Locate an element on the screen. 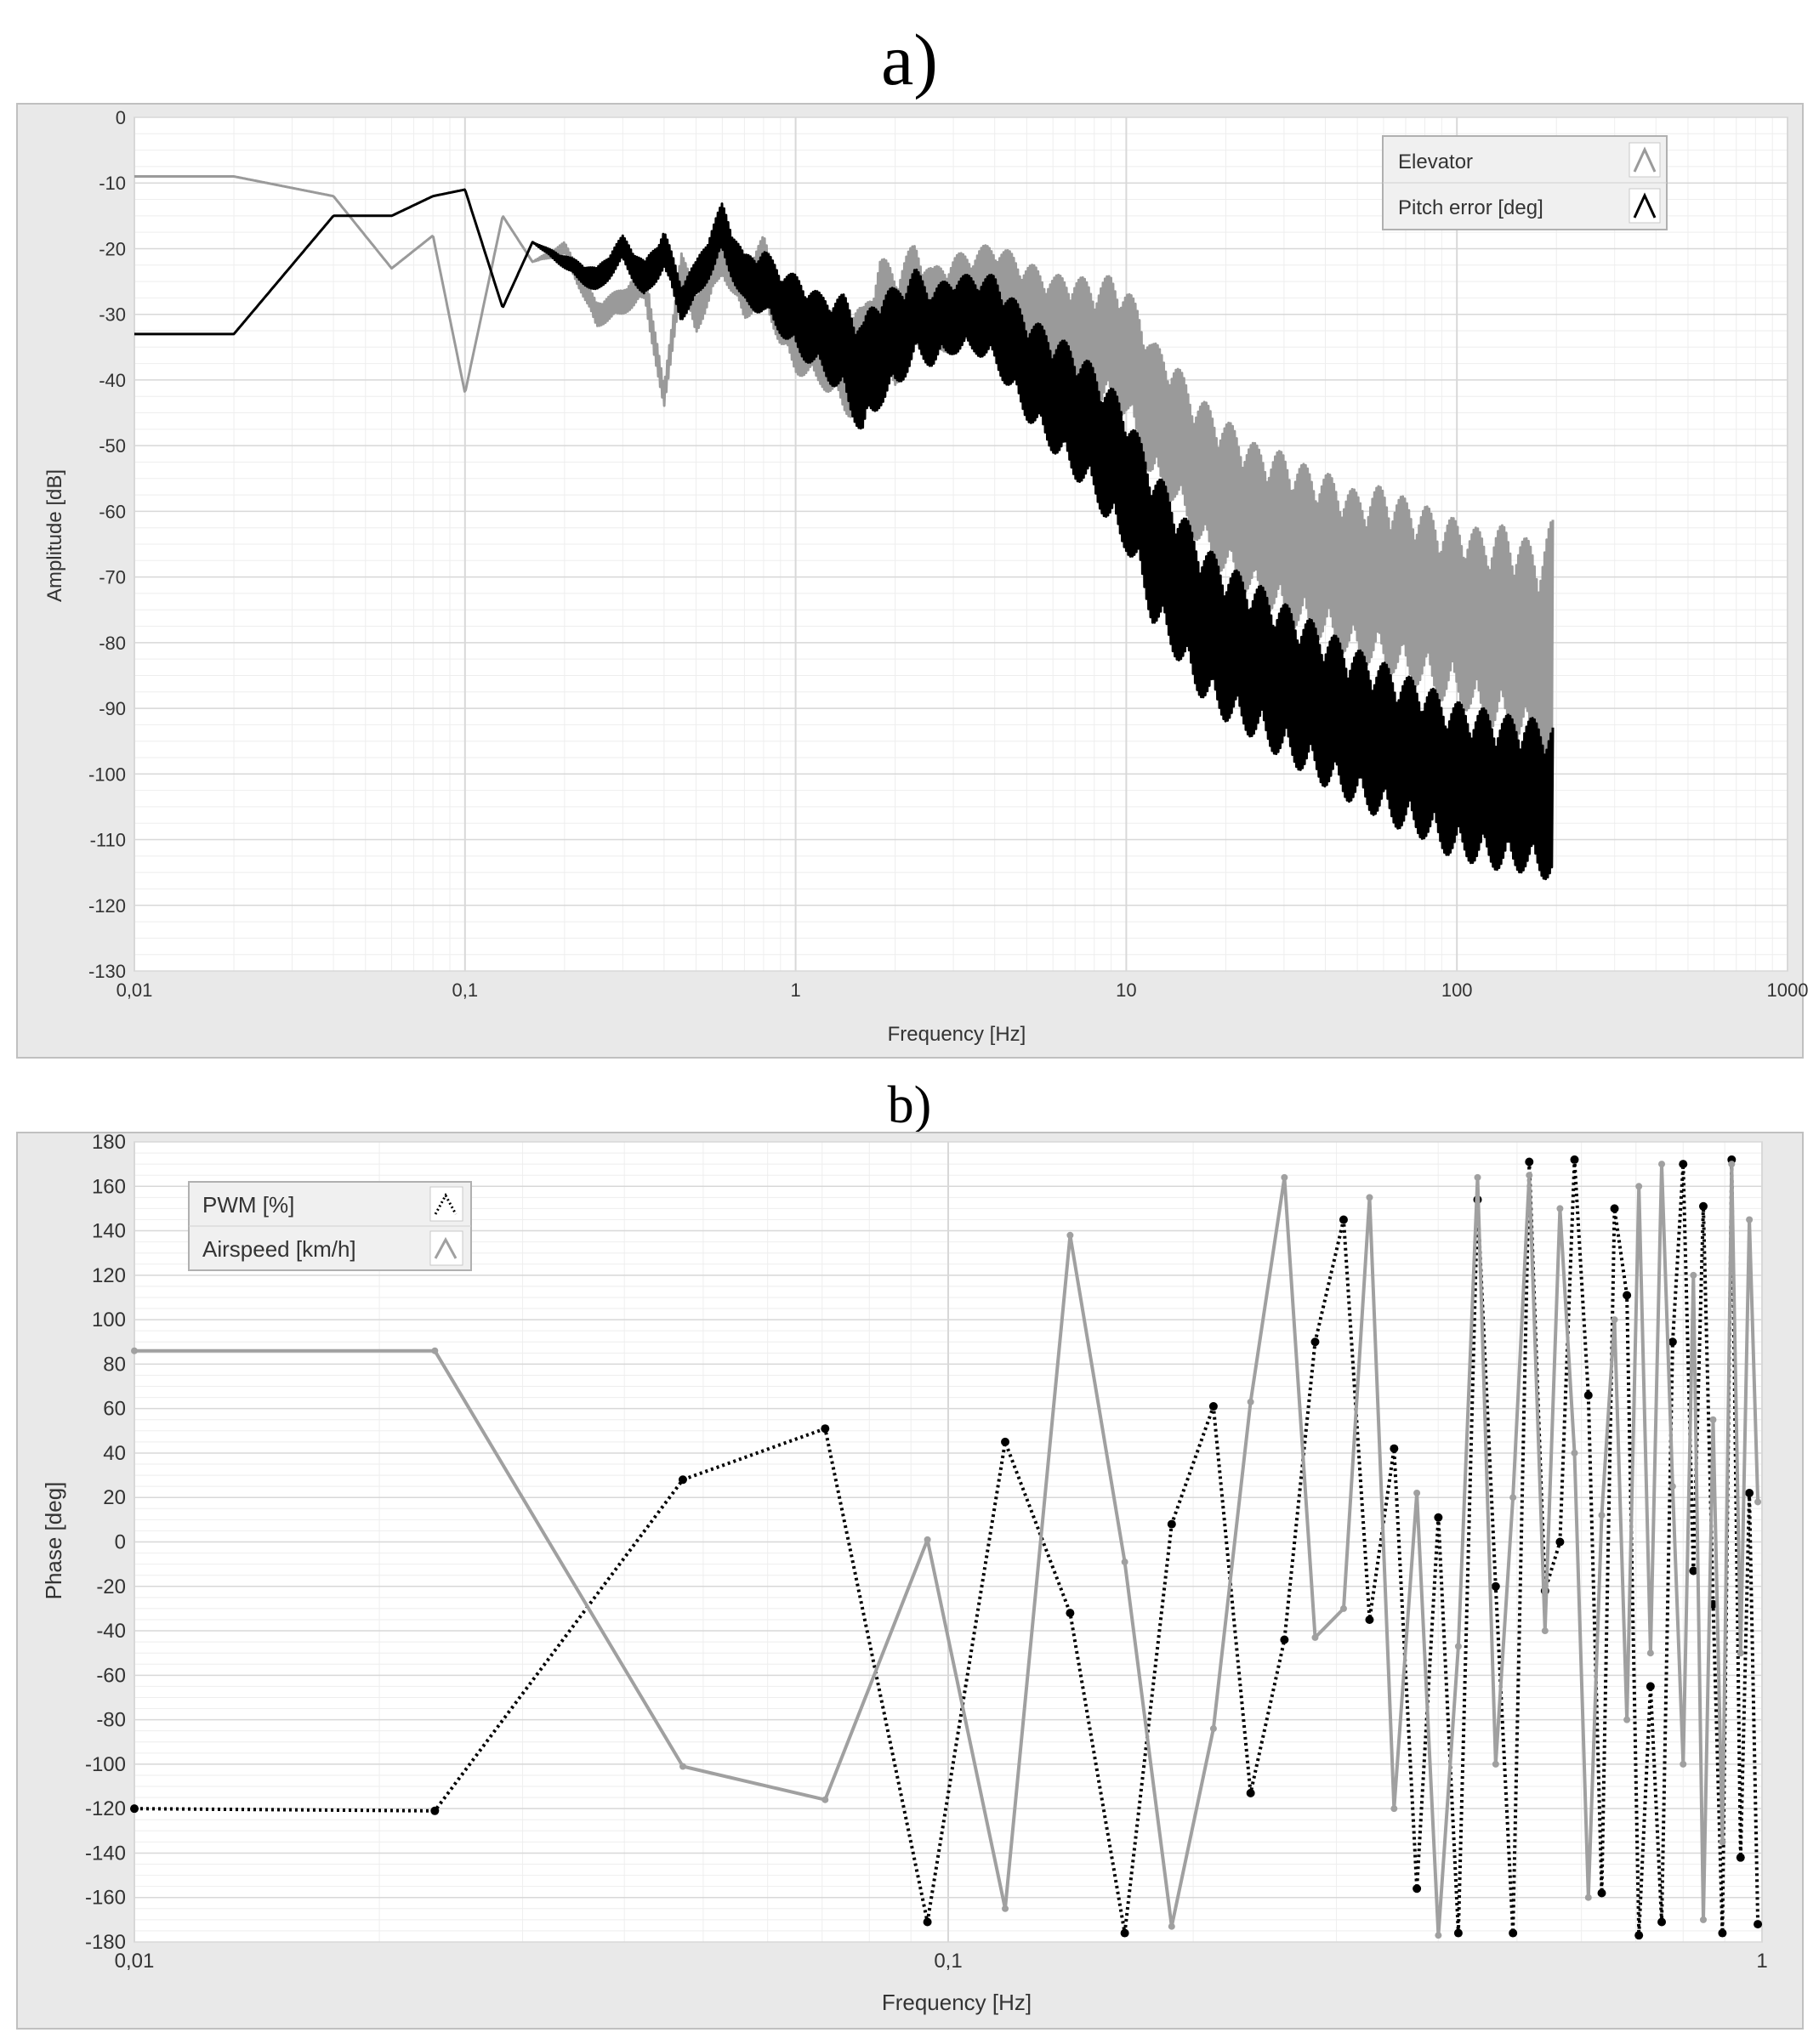 The width and height of the screenshot is (1819, 2044). y-tick-label: 180 is located at coordinates (109, 1143).